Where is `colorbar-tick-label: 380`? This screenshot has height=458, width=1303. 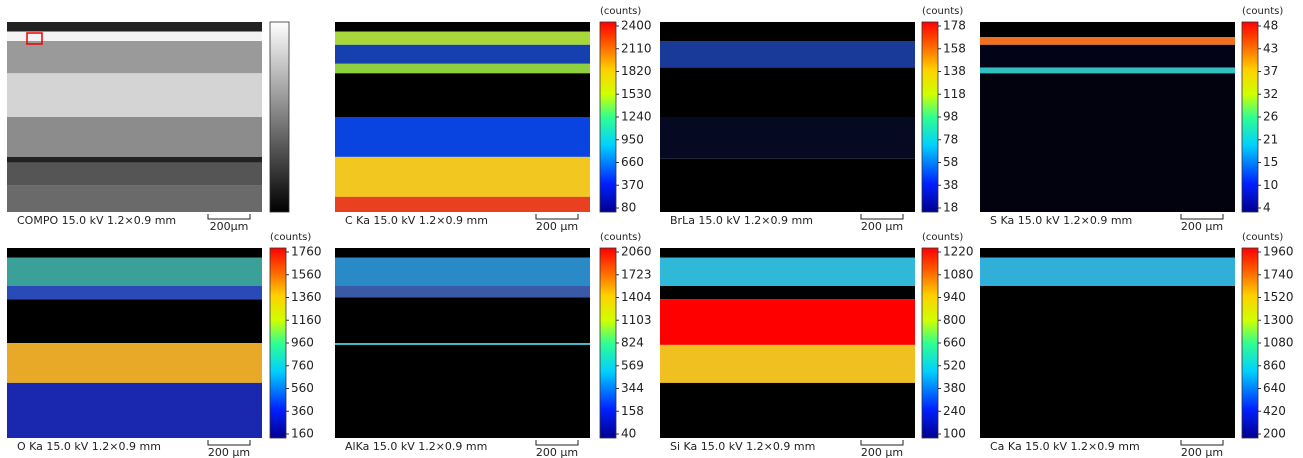 colorbar-tick-label: 380 is located at coordinates (954, 388).